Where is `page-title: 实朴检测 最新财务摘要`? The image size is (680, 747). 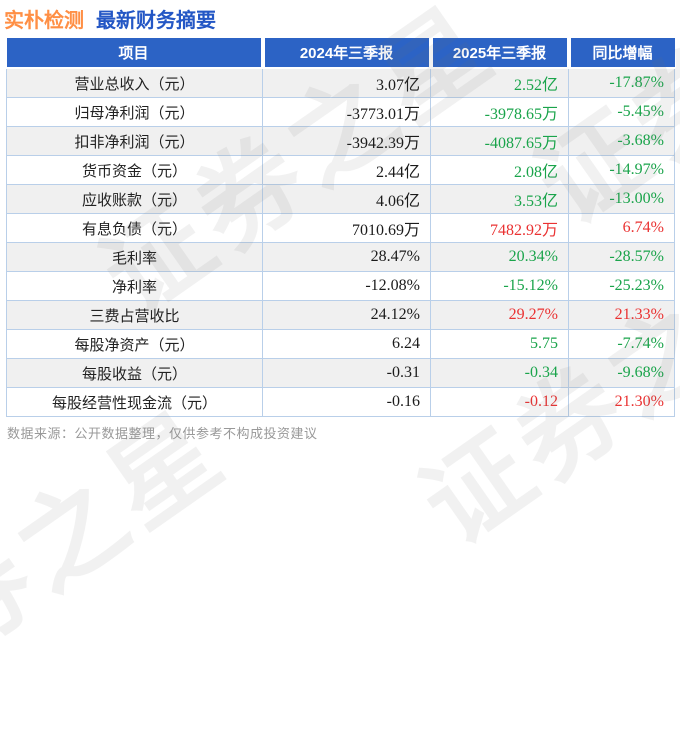
page-title: 实朴检测 最新财务摘要 is located at coordinates (110, 18).